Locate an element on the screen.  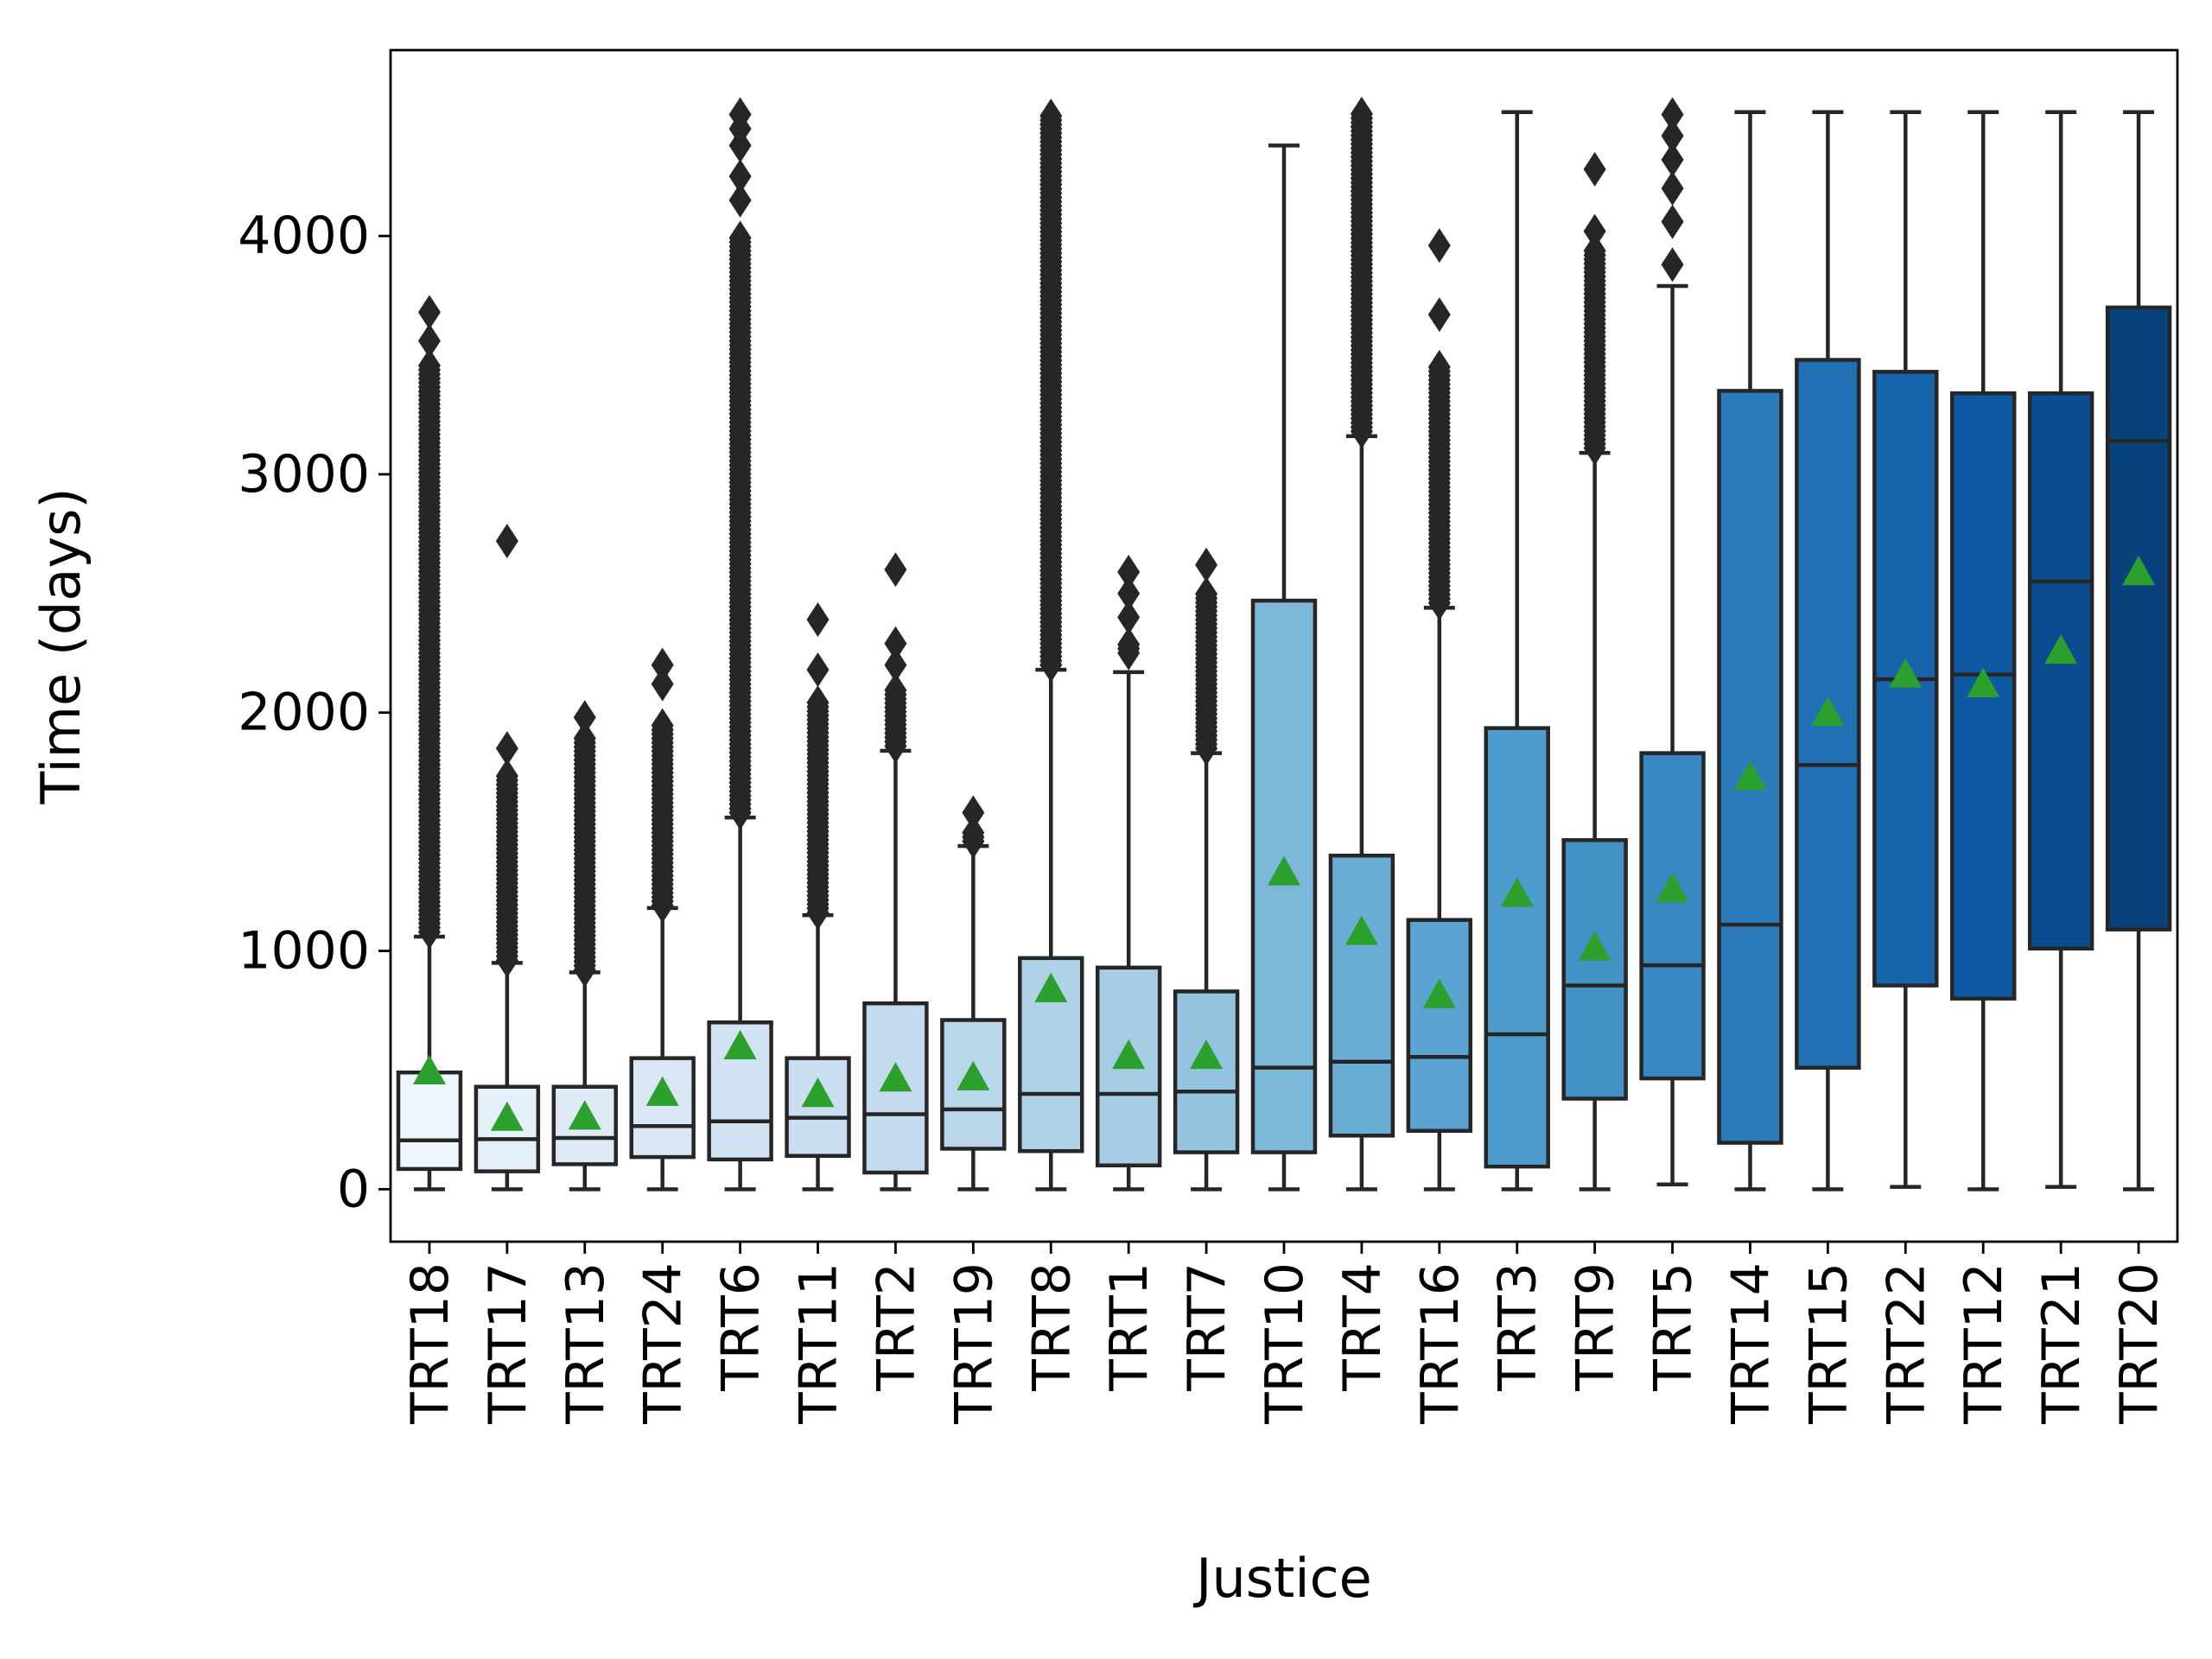
box-group-TRT7 is located at coordinates (1206, 869).